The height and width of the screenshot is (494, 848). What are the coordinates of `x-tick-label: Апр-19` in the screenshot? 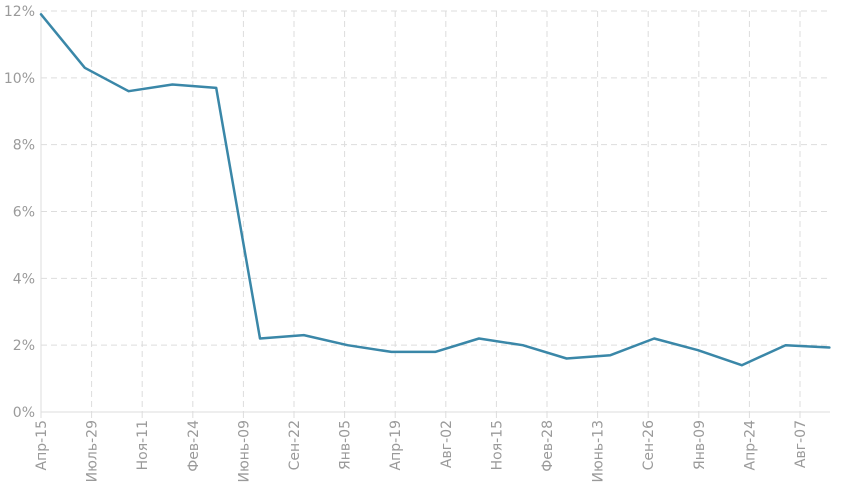 It's located at (396, 445).